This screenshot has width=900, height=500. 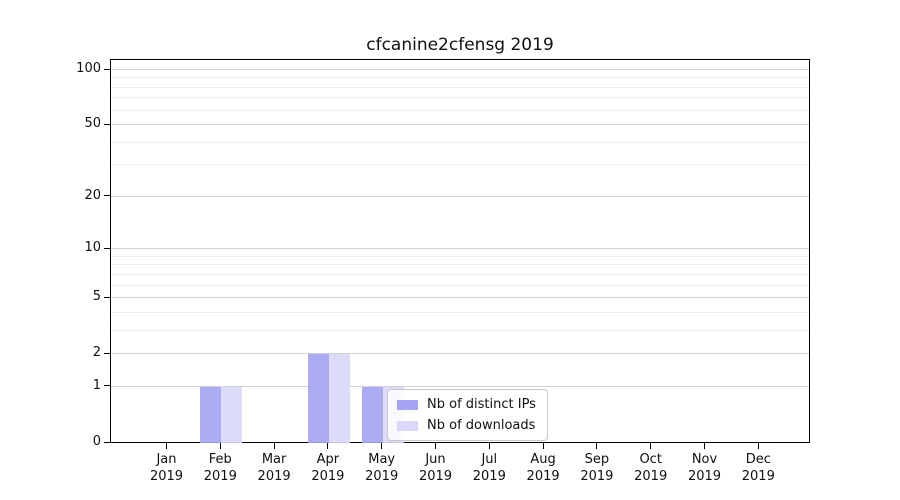 What do you see at coordinates (167, 468) in the screenshot?
I see `x-tick-label: Jan 2019` at bounding box center [167, 468].